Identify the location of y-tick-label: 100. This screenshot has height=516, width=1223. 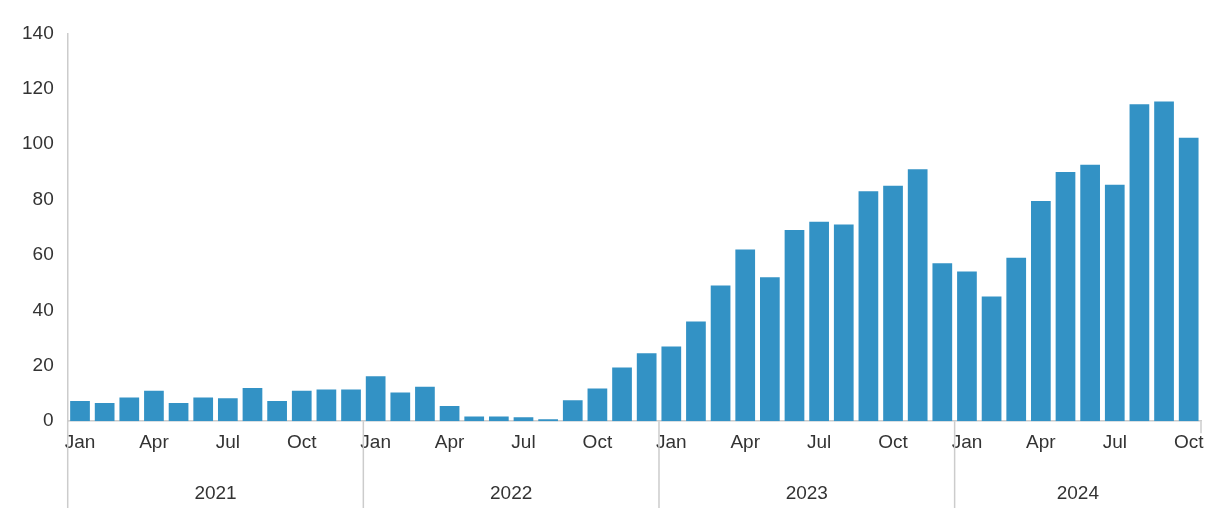
(38, 143).